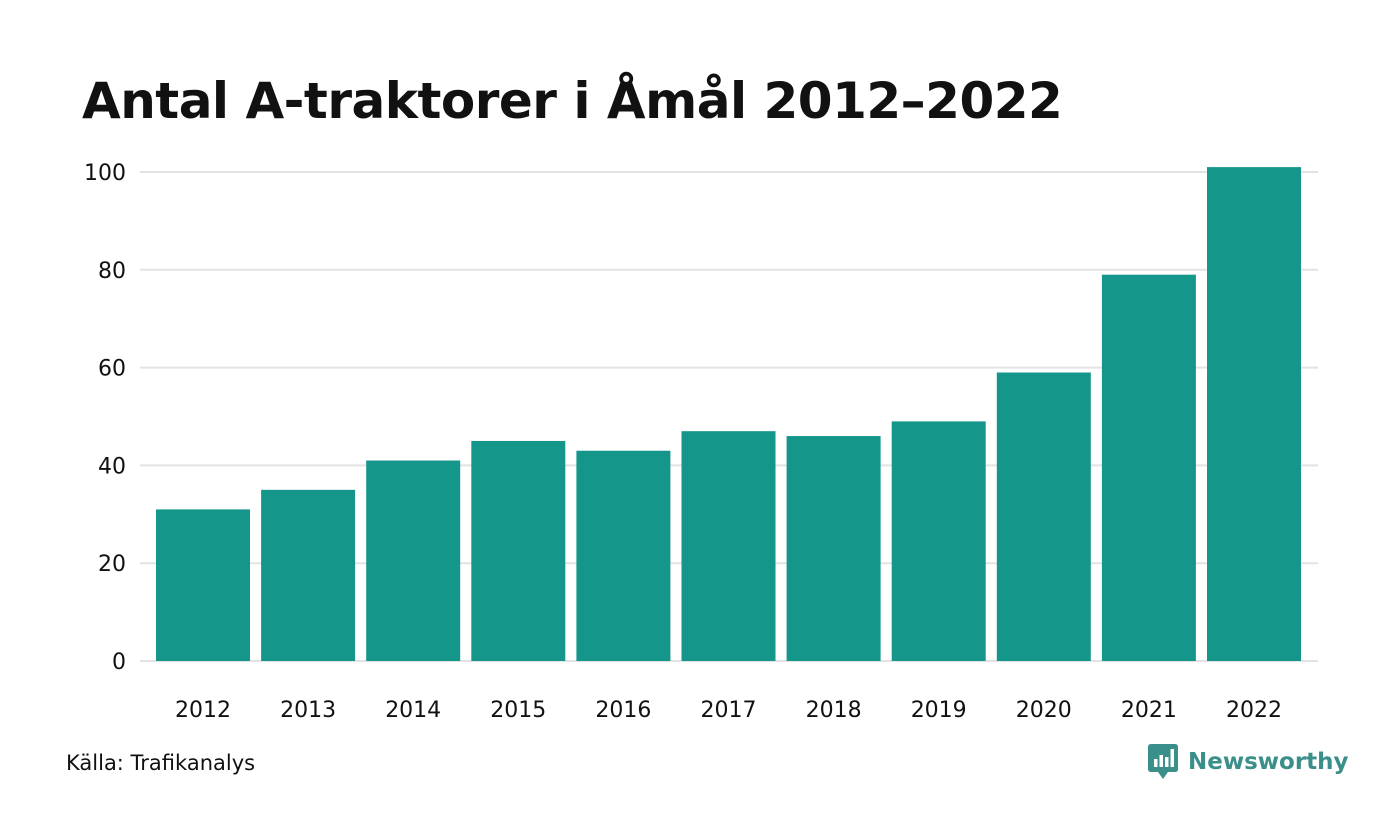 Image resolution: width=1400 pixels, height=840 pixels. Describe the element at coordinates (1254, 710) in the screenshot. I see `x-tick-label: 2022` at that location.